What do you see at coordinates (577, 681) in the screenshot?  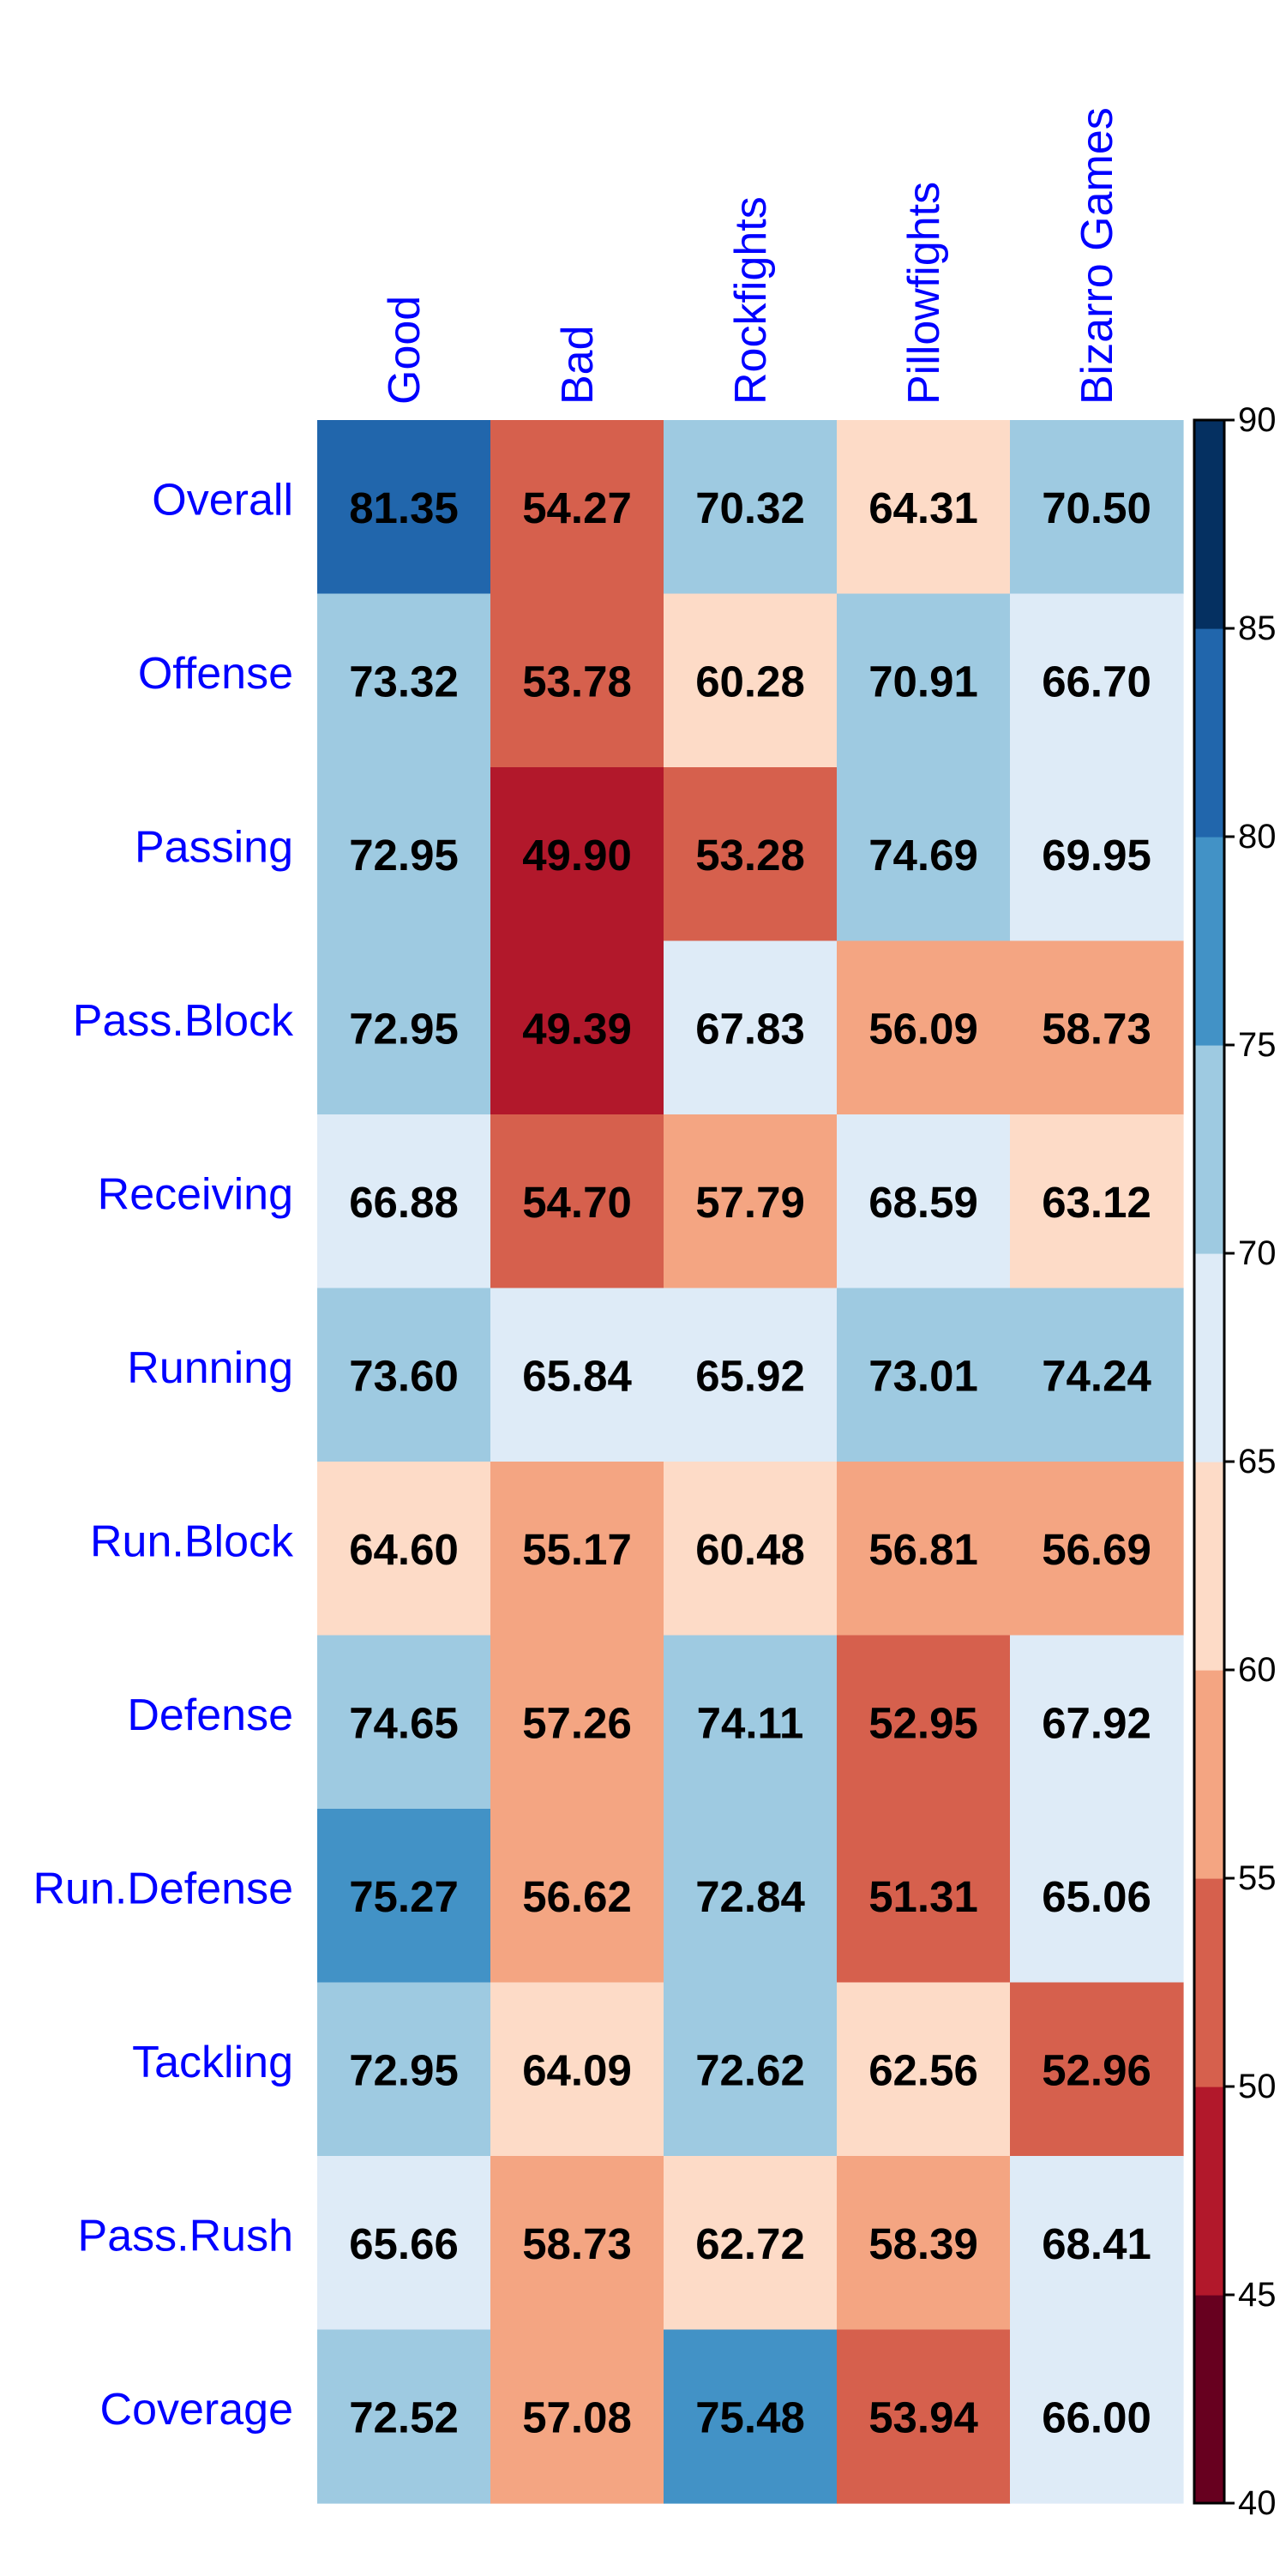 I see `cell-value-label: 53.78` at bounding box center [577, 681].